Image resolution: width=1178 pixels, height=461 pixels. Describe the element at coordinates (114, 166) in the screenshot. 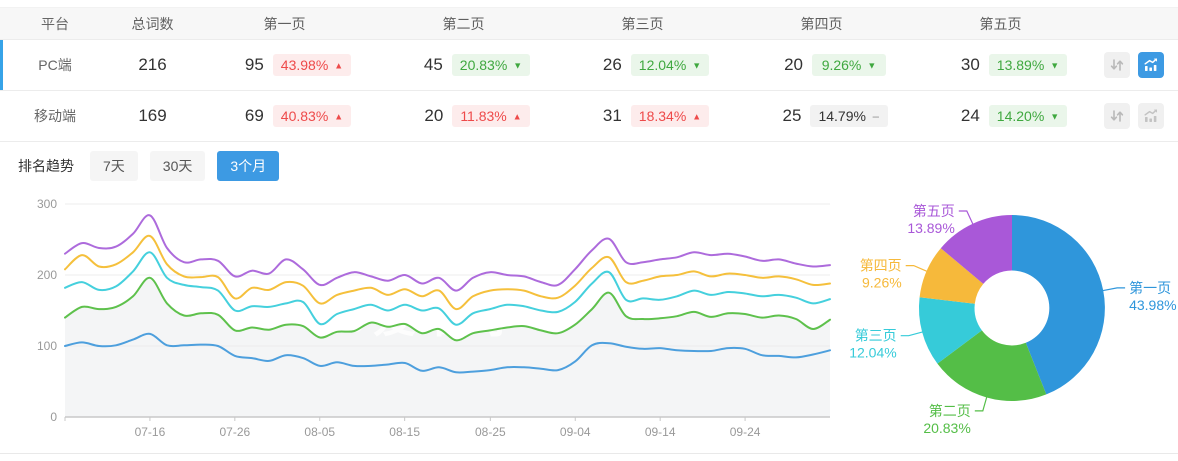

I see `tab-7d: 7天` at that location.